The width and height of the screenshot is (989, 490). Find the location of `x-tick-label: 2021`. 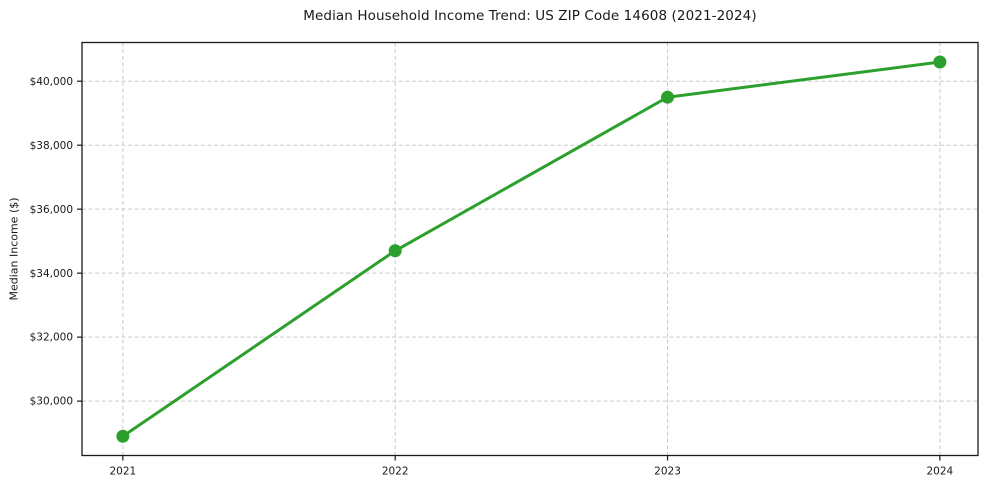

x-tick-label: 2021 is located at coordinates (122, 472).